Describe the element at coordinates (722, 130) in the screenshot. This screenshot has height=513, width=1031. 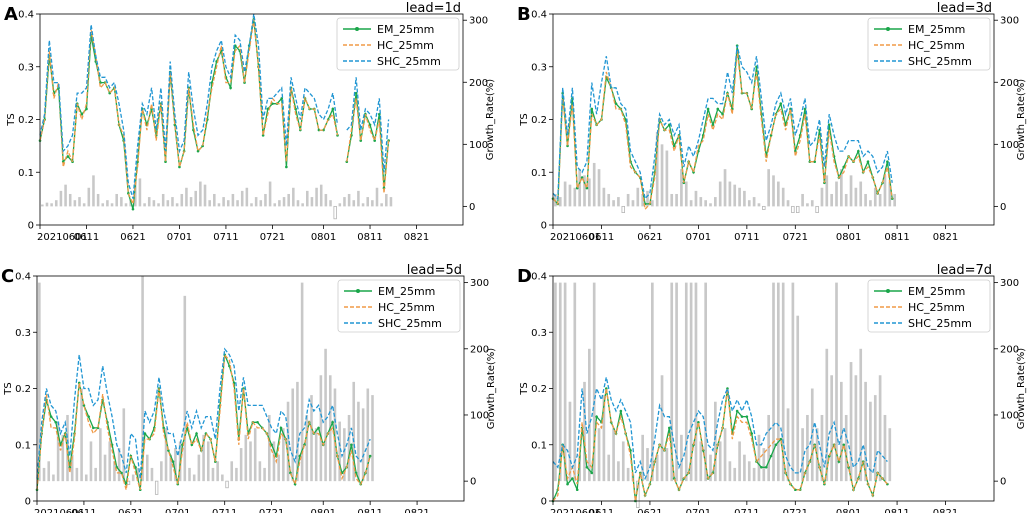
I see `series-line-hc-25mm` at that location.